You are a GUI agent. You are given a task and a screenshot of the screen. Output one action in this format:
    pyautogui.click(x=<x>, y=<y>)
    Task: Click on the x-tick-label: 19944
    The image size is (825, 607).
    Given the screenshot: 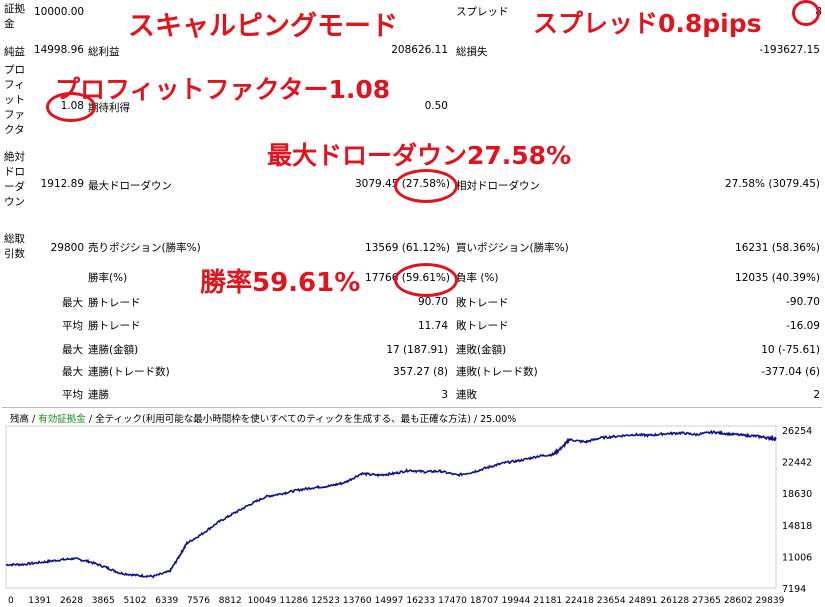 What is the action you would take?
    pyautogui.click(x=516, y=601)
    